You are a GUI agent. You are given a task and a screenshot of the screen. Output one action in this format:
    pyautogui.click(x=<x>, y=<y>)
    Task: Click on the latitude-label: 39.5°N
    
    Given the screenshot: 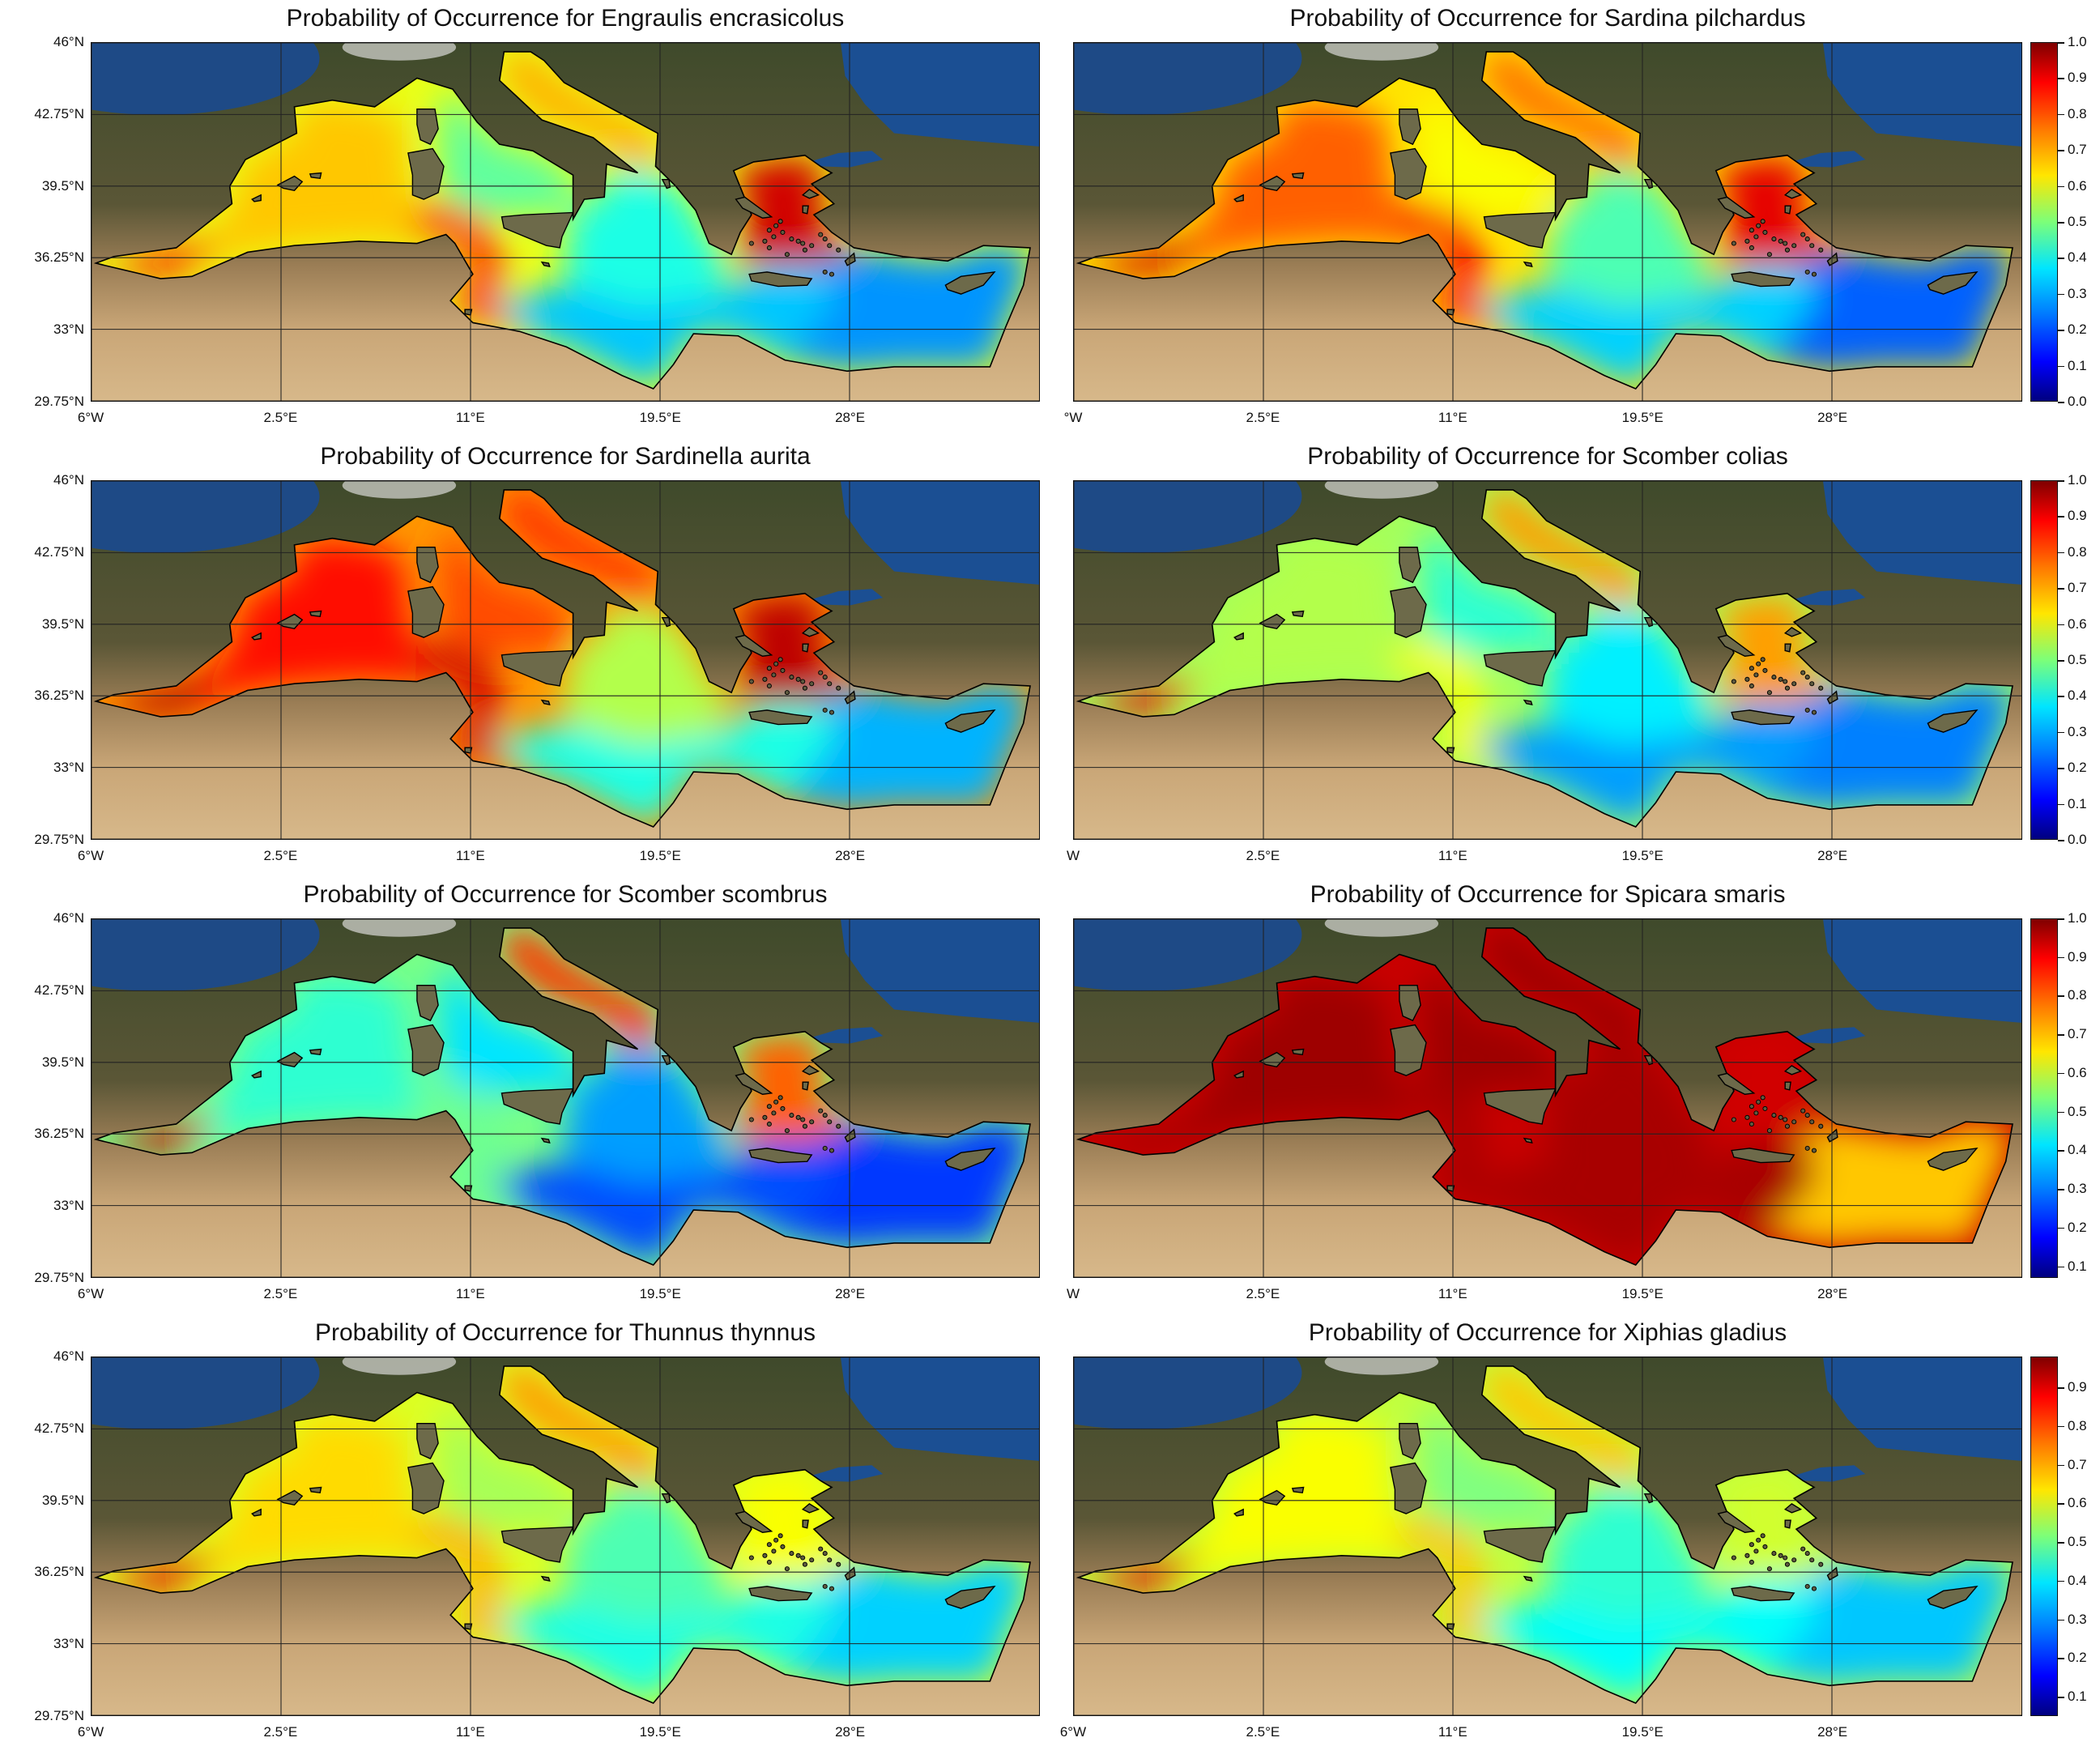 What is the action you would take?
    pyautogui.click(x=62, y=623)
    